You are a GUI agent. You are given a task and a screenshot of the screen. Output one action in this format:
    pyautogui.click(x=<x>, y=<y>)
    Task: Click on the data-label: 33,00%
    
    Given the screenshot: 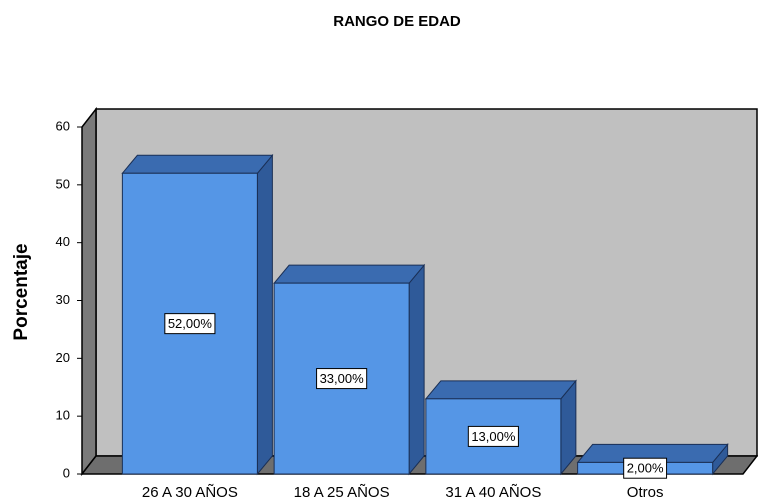 What is the action you would take?
    pyautogui.click(x=342, y=378)
    